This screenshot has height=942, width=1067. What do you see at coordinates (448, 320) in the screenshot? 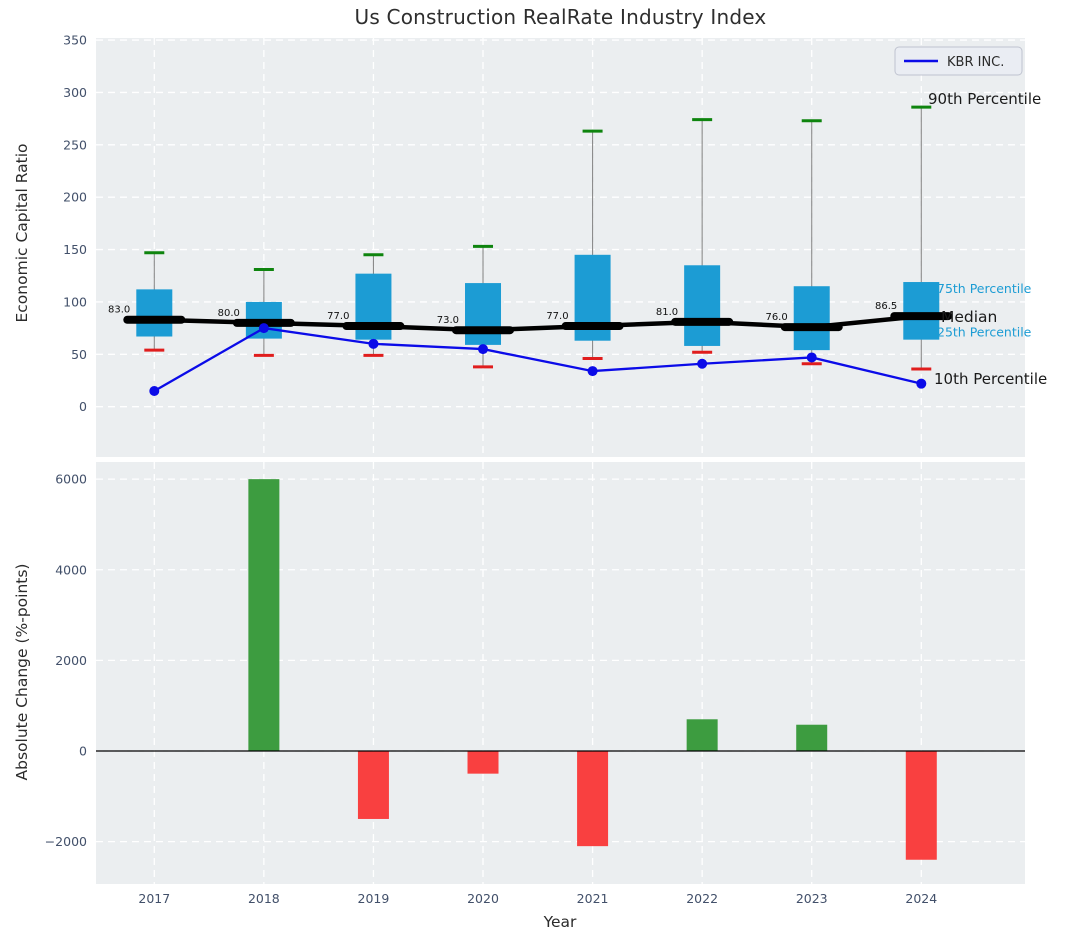
I see `median-label-2020: 73.0` at bounding box center [448, 320].